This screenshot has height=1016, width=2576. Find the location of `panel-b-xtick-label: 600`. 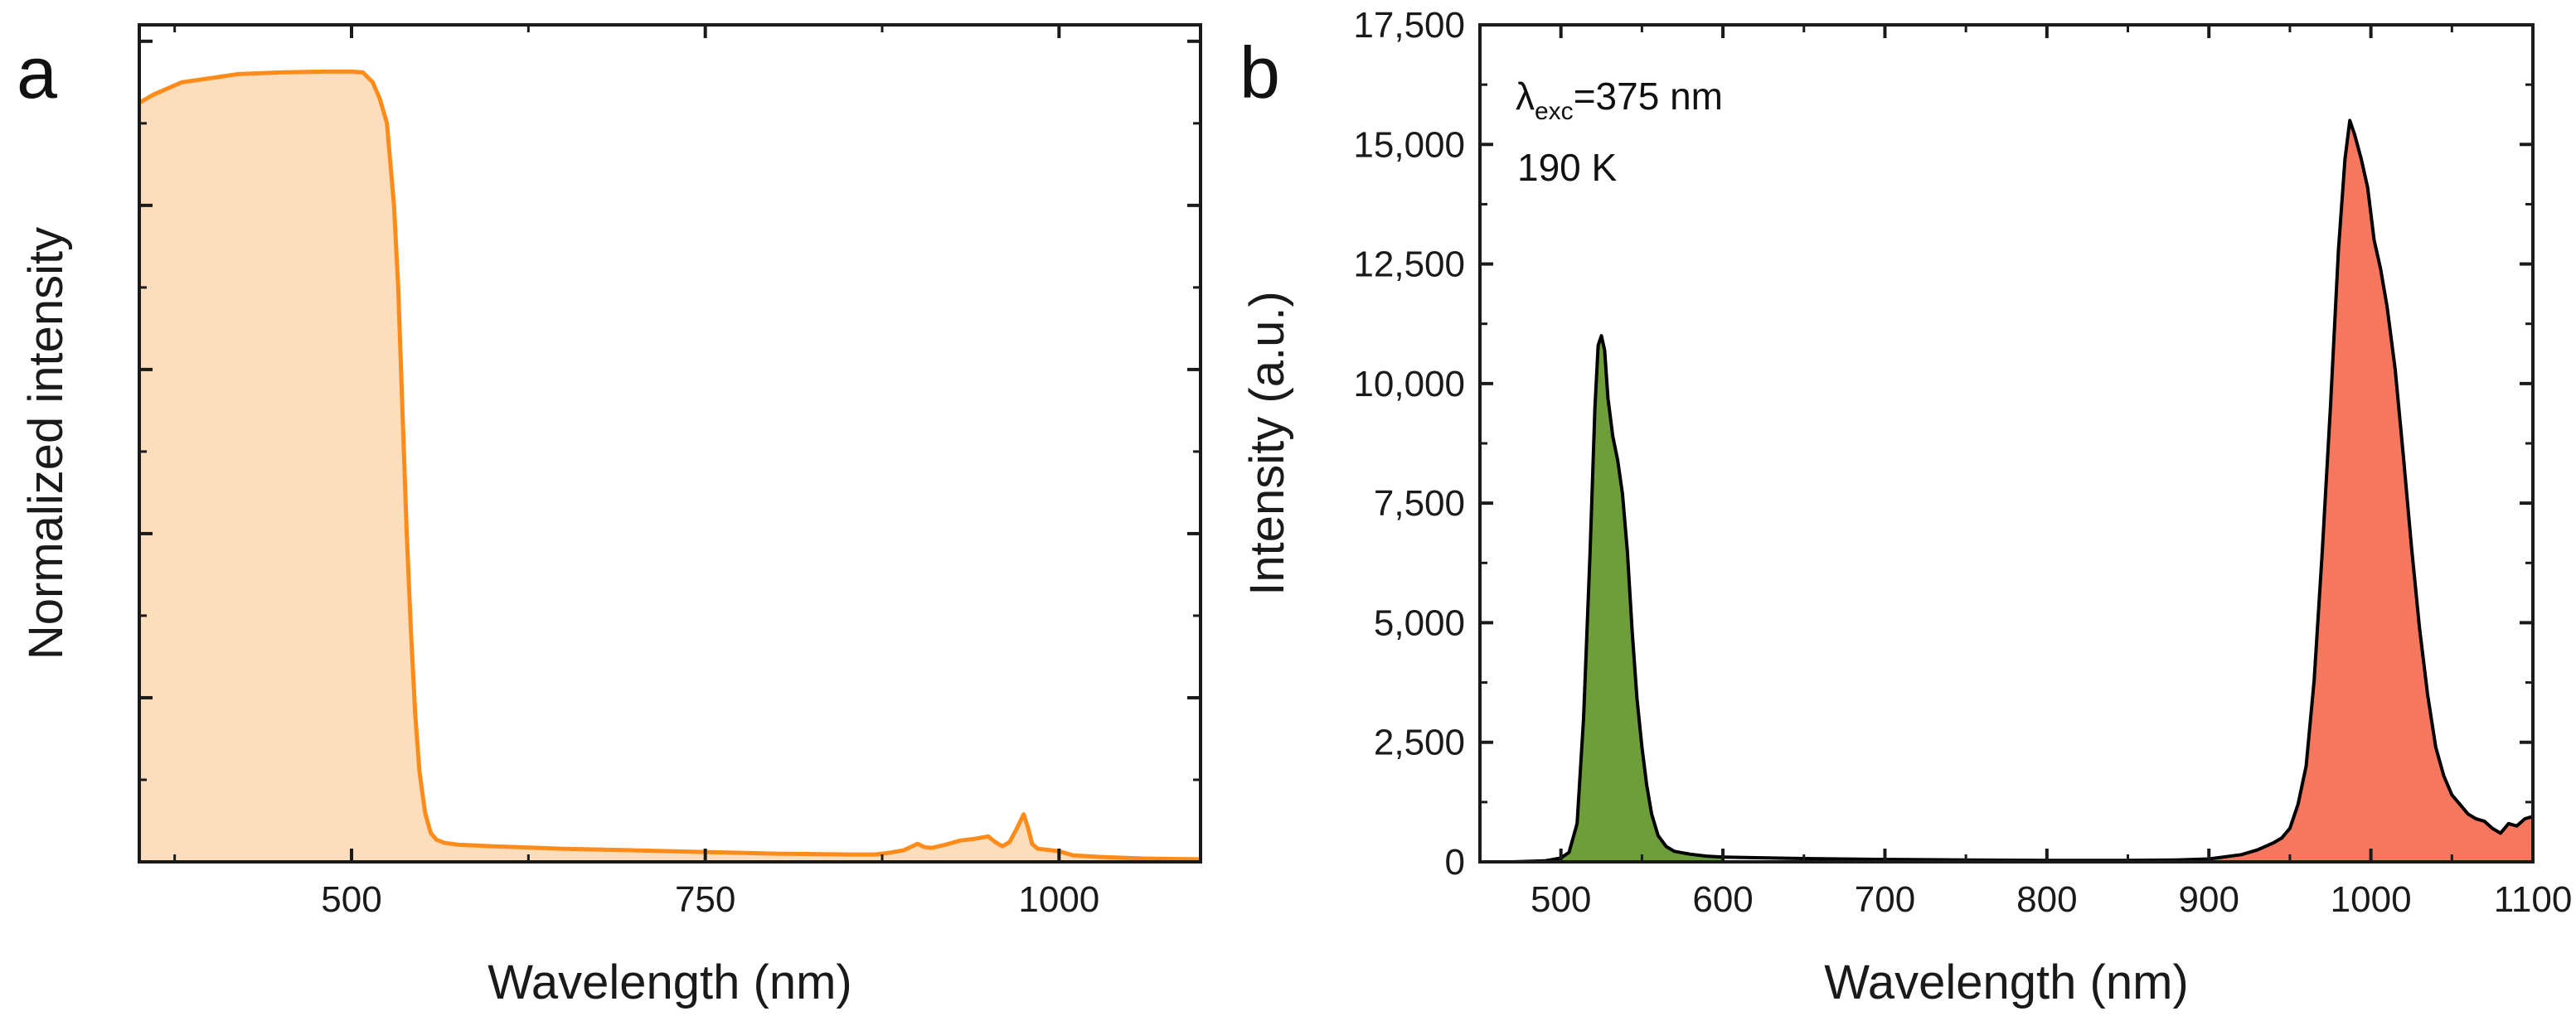

panel-b-xtick-label: 600 is located at coordinates (1722, 899).